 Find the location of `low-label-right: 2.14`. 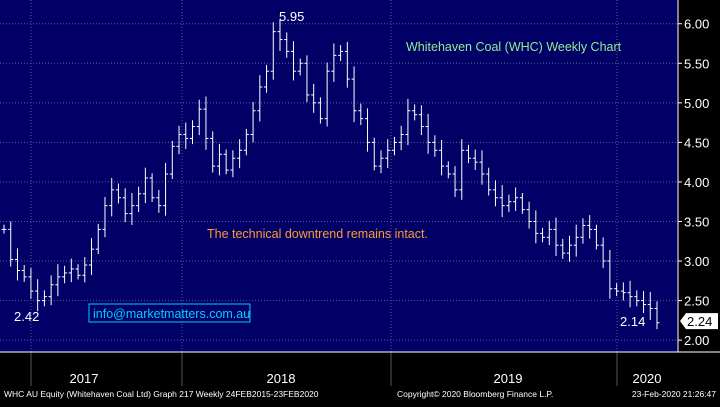

low-label-right: 2.14 is located at coordinates (632, 321).